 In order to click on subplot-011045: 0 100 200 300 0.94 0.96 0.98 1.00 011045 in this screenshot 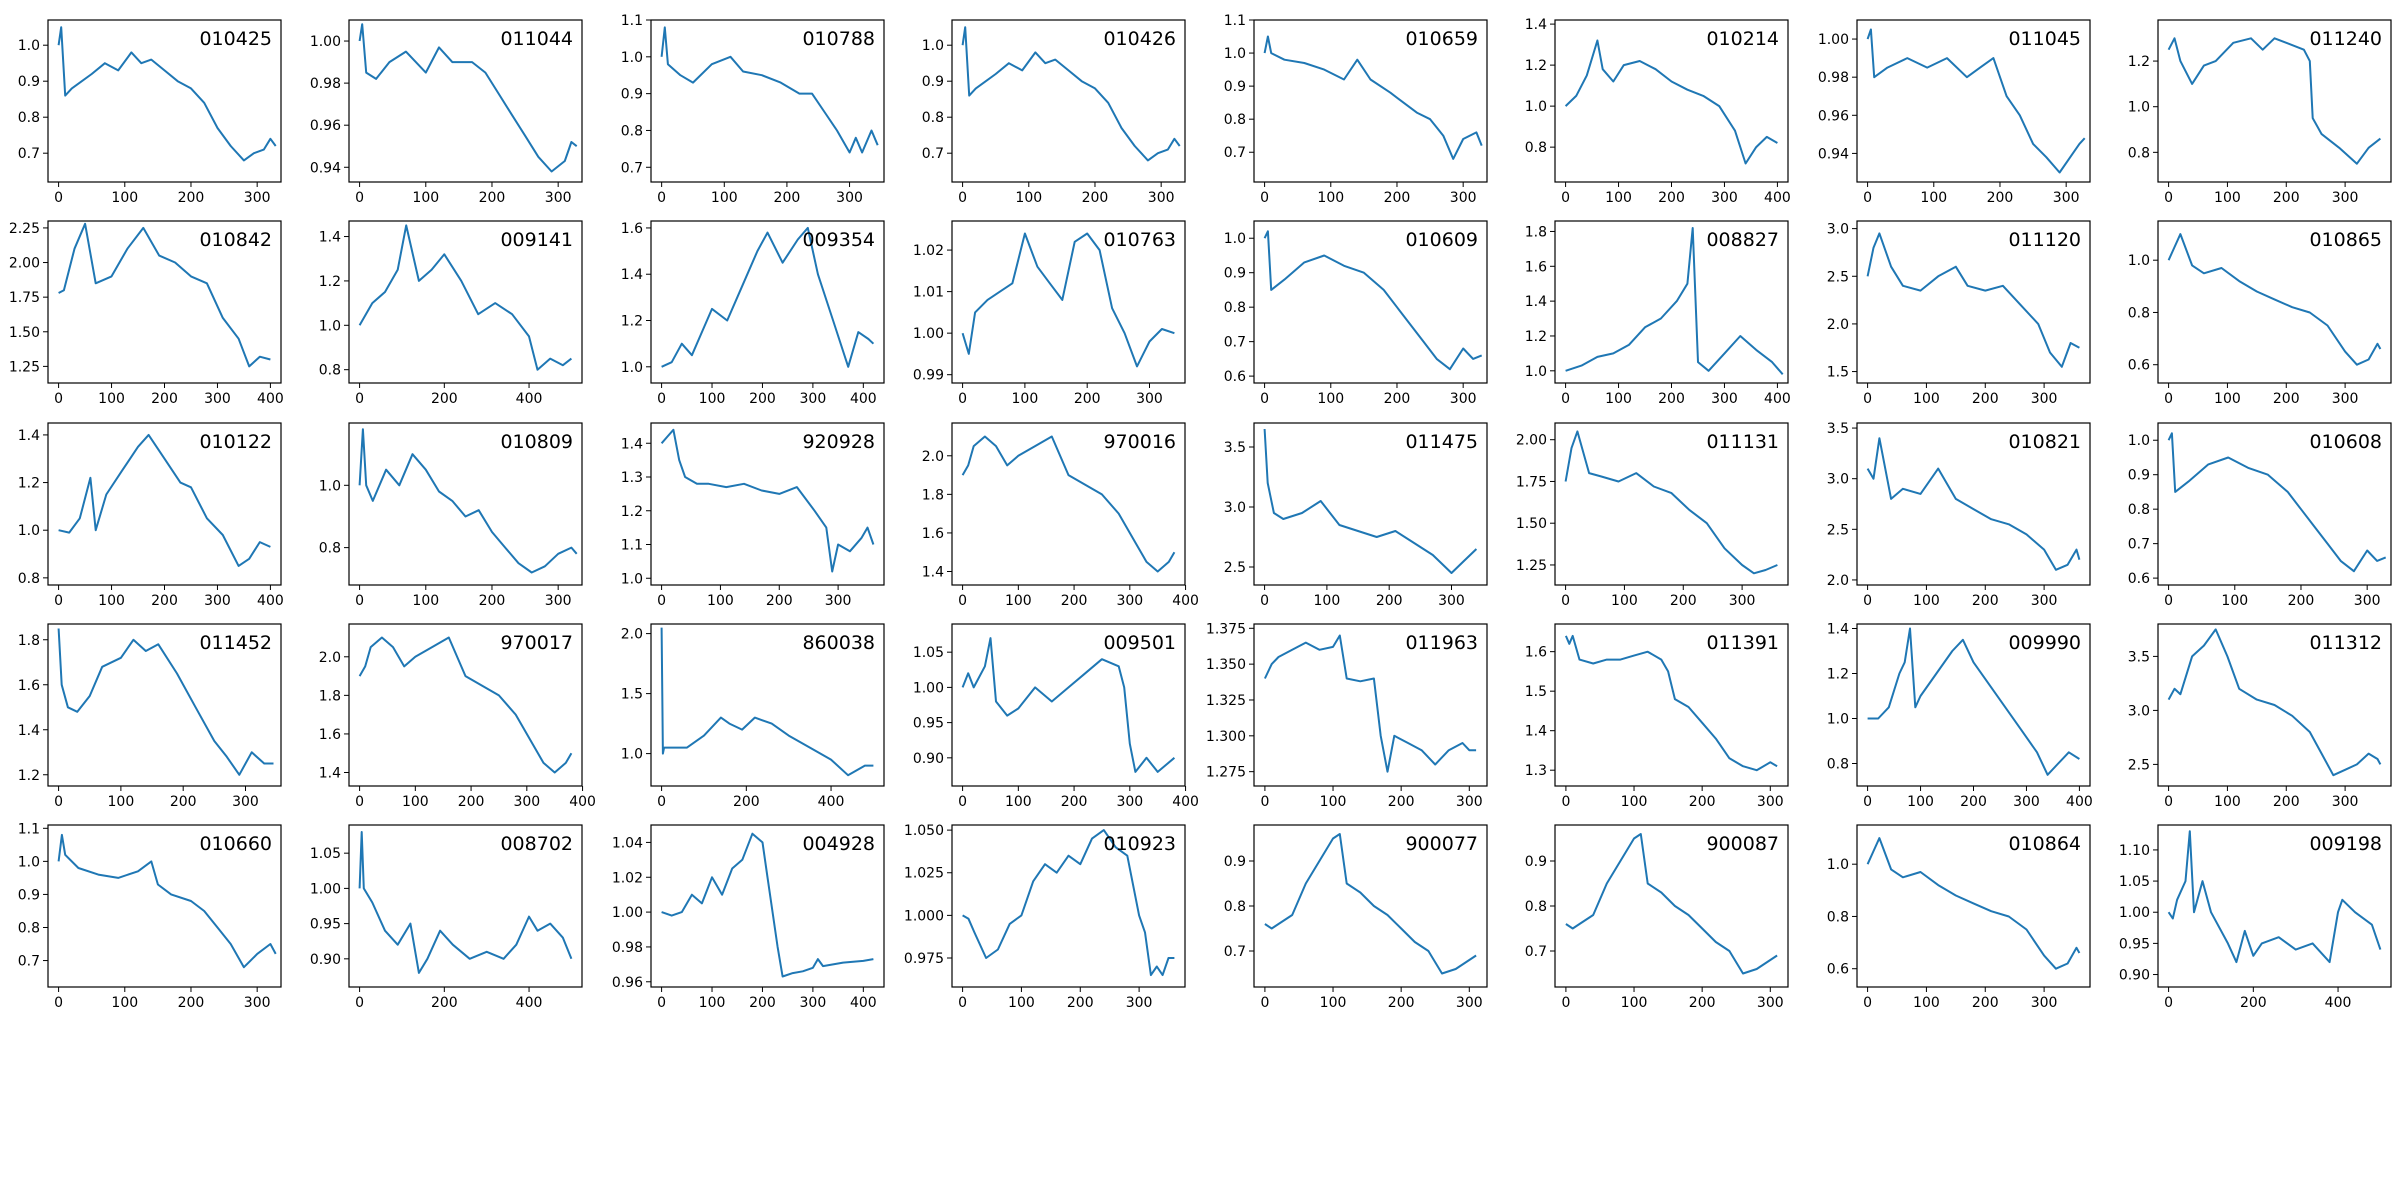, I will do `click(1954, 112)`.